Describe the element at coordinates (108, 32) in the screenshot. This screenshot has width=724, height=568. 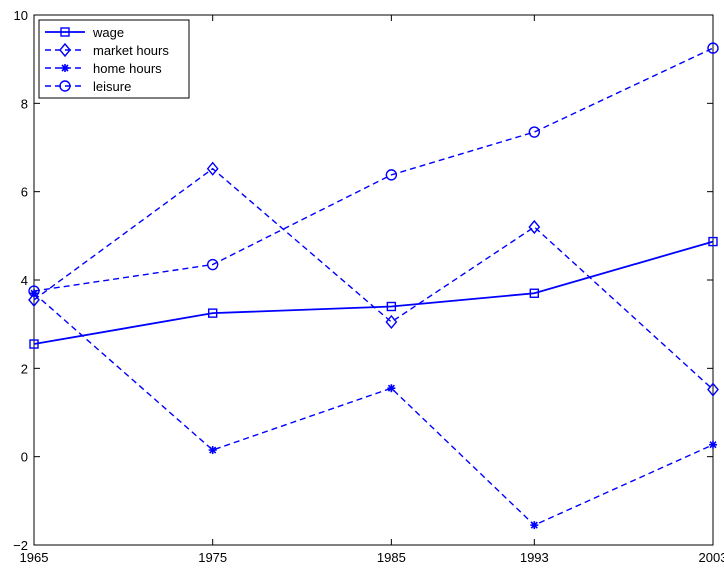
I see `legend-label: wage` at that location.